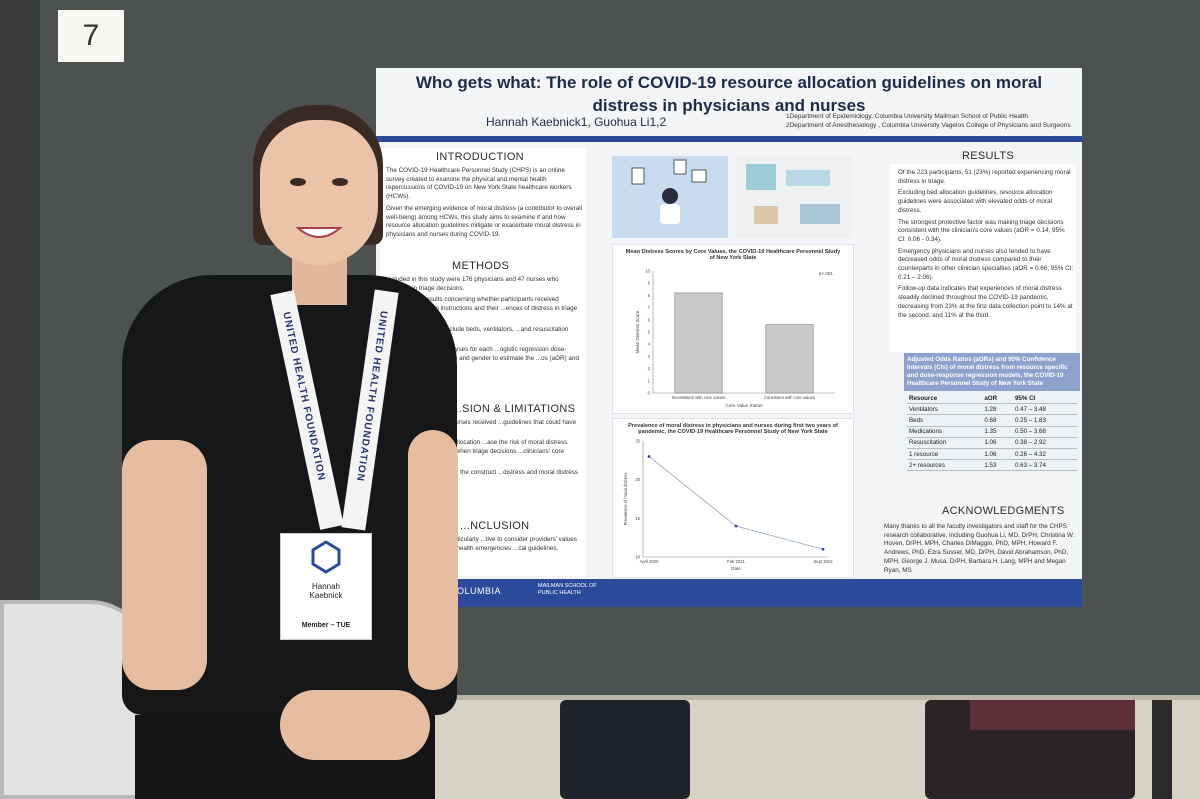 The height and width of the screenshot is (799, 1200). Describe the element at coordinates (433, 560) in the screenshot. I see `person-right-arm` at that location.